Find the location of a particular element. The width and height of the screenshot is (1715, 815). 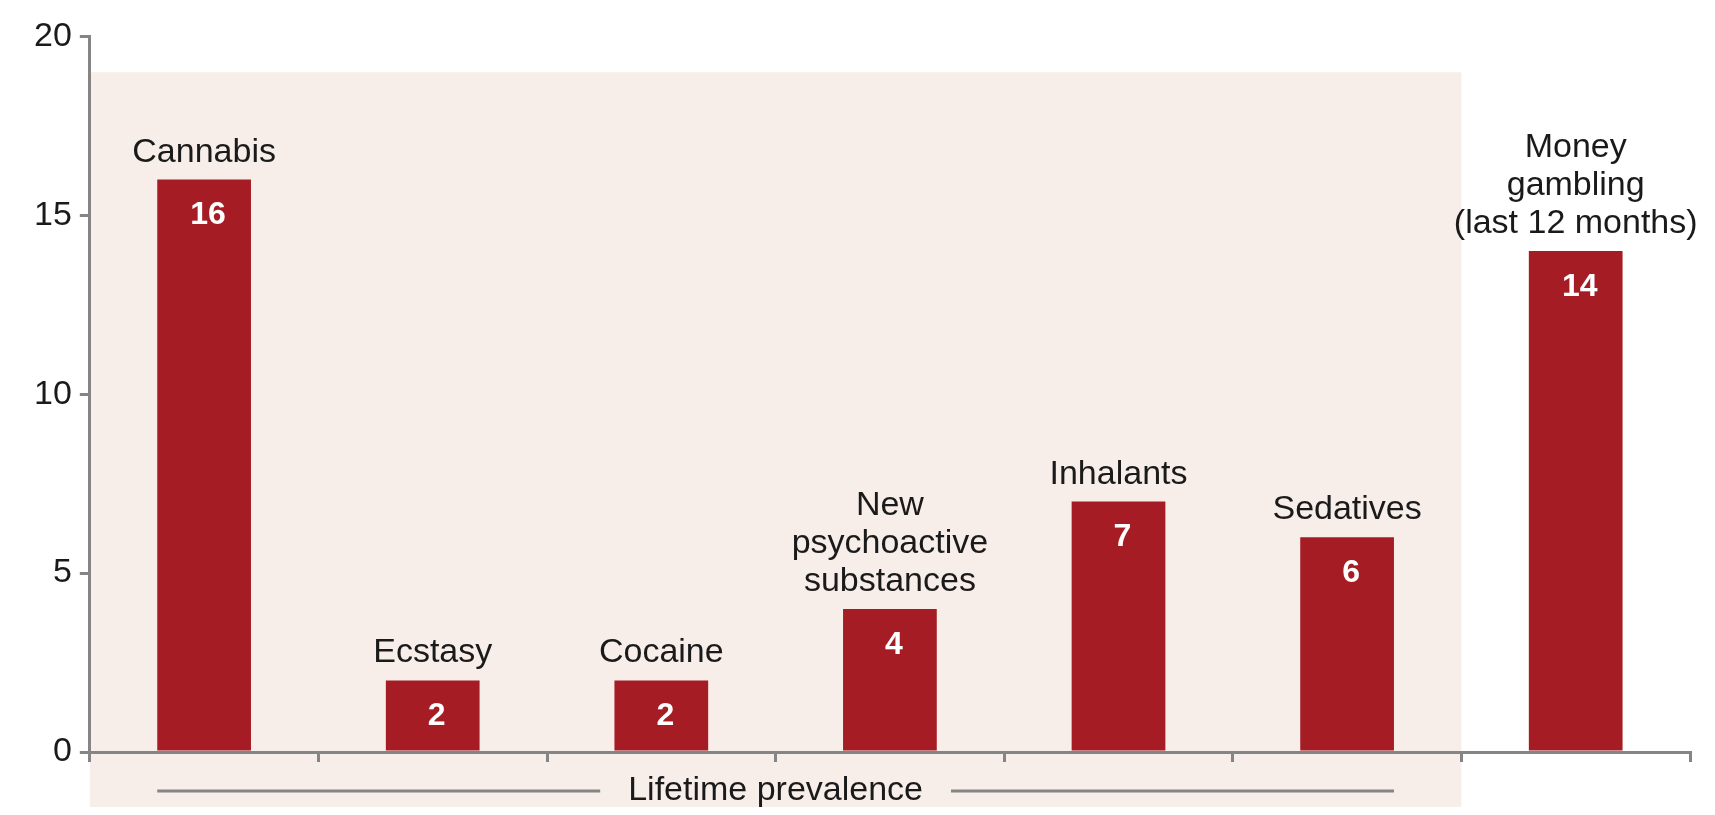

band-label: Lifetime prevalence is located at coordinates (776, 788).